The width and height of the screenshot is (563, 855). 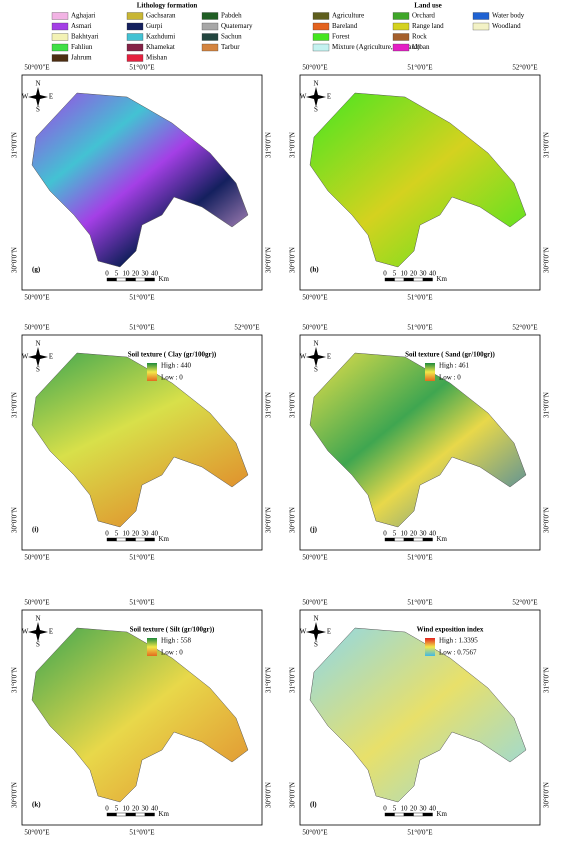 I want to click on legend-label: Gurpi, so click(x=154, y=26).